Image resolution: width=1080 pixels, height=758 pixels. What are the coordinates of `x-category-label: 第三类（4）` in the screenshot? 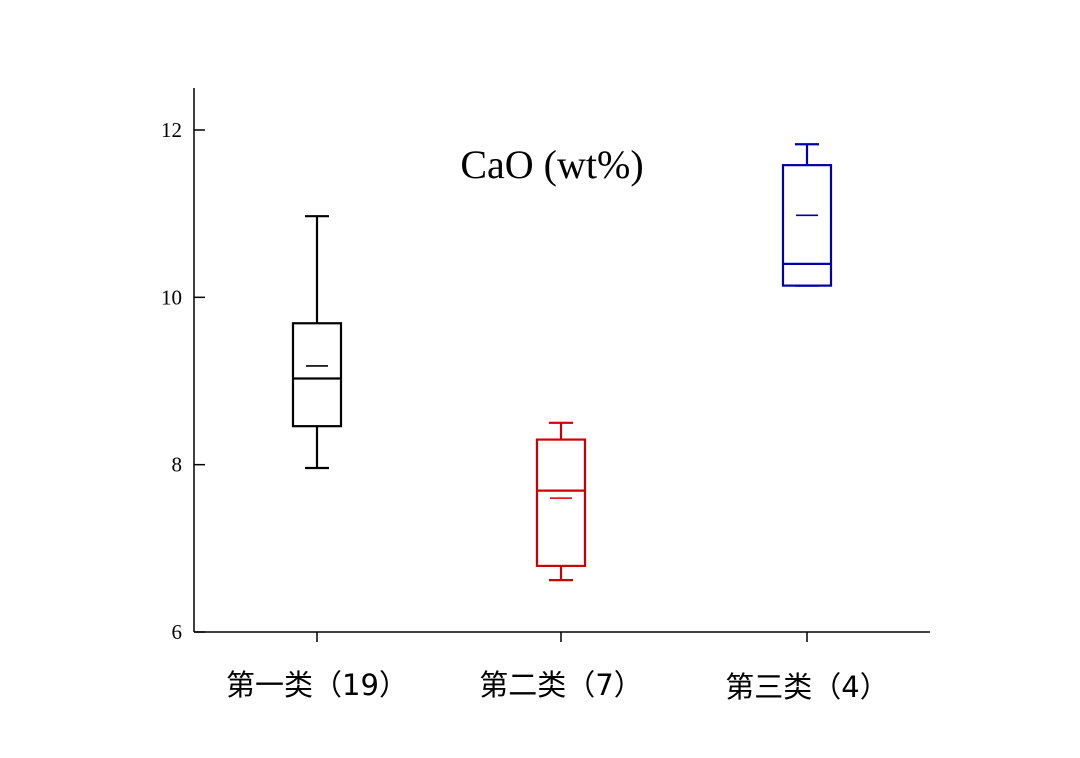 It's located at (806, 687).